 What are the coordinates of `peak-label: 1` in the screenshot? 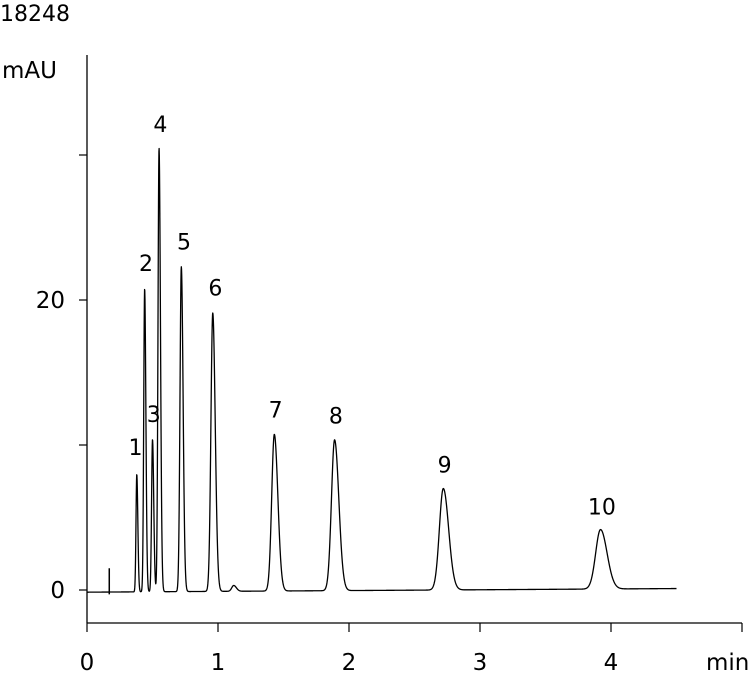 It's located at (135, 448).